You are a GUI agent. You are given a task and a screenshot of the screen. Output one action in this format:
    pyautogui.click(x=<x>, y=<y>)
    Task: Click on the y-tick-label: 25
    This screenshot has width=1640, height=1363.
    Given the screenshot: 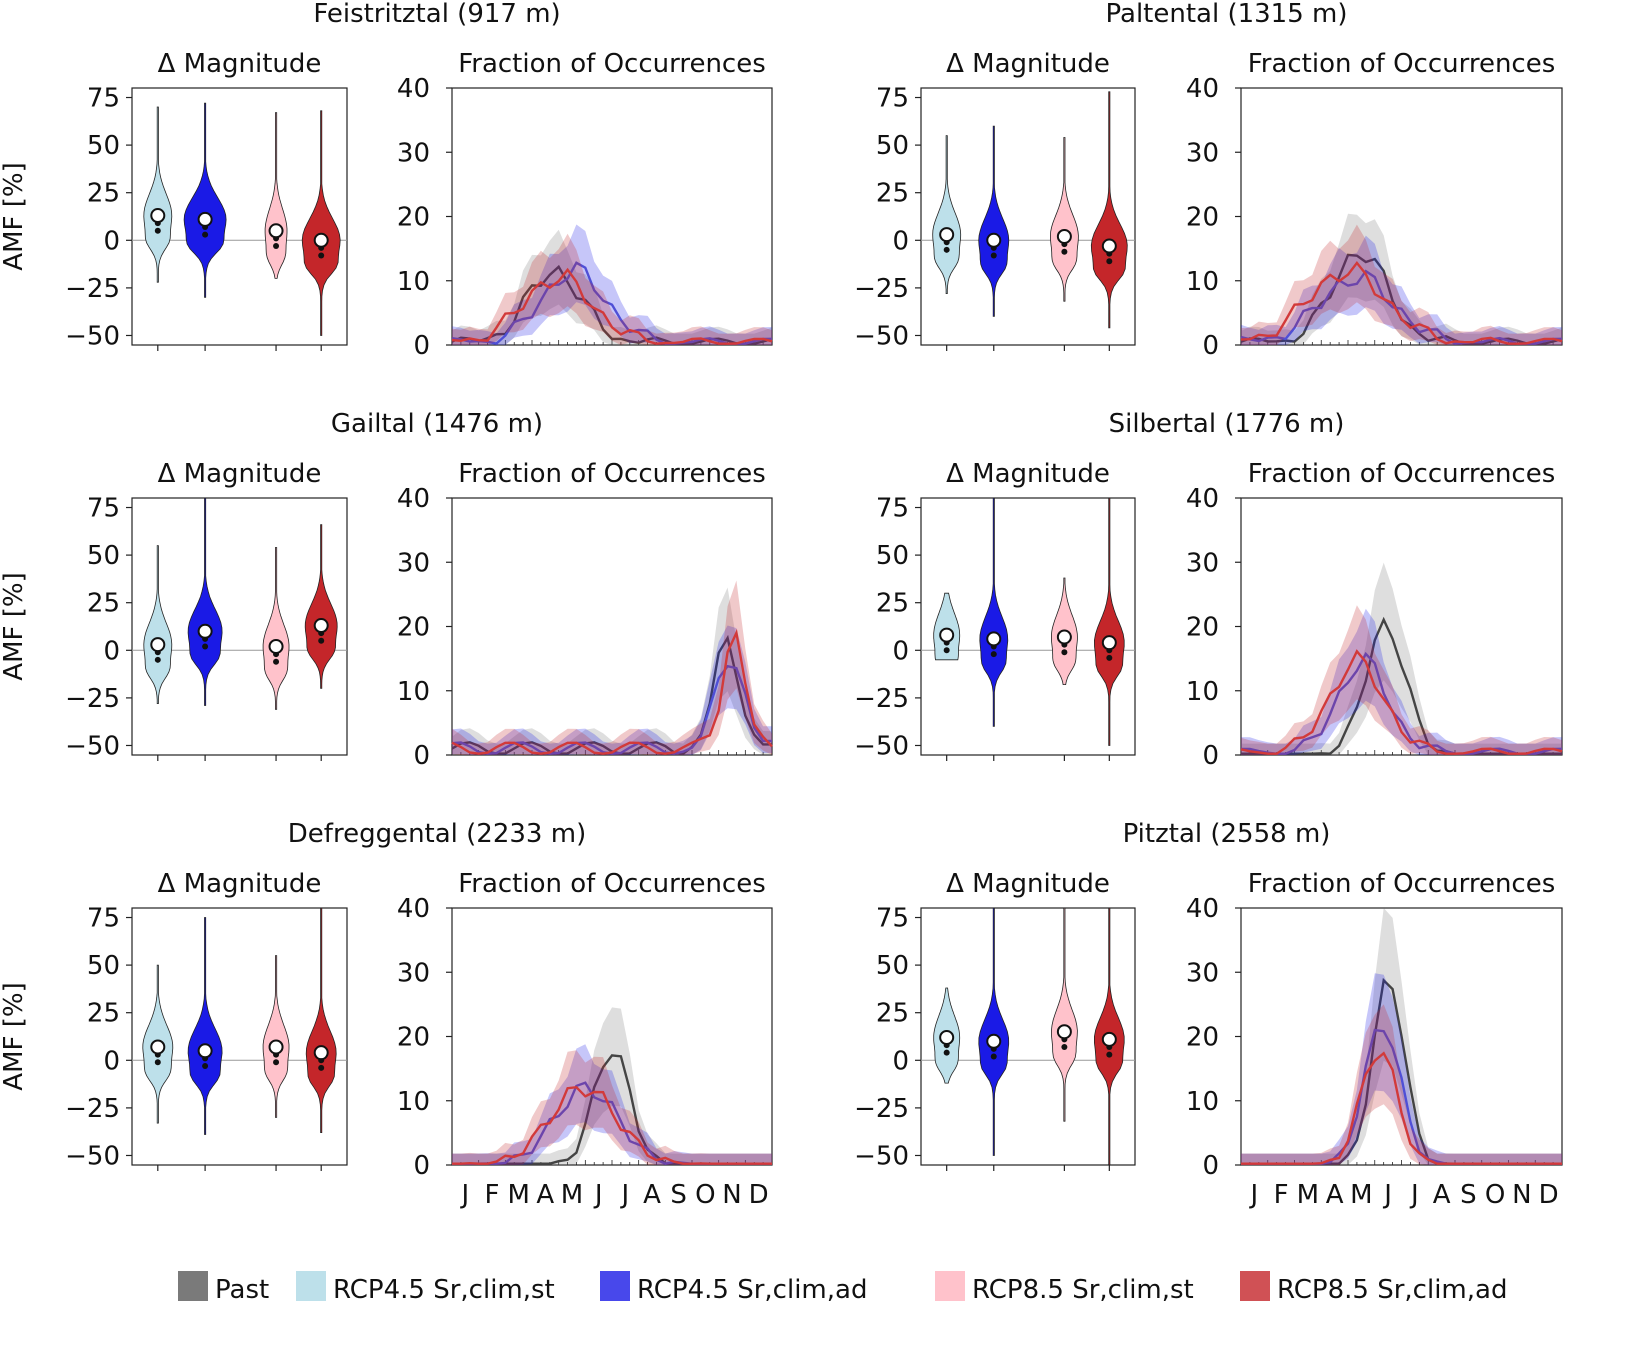 What is the action you would take?
    pyautogui.click(x=103, y=1014)
    